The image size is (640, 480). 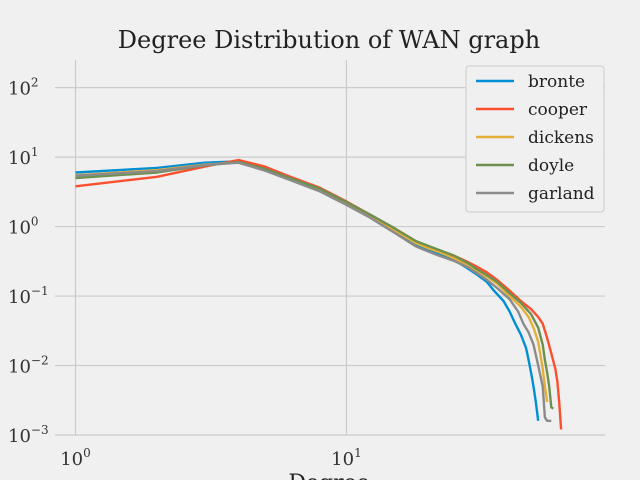 What do you see at coordinates (23, 227) in the screenshot?
I see `y-tick-label: 10⁰` at bounding box center [23, 227].